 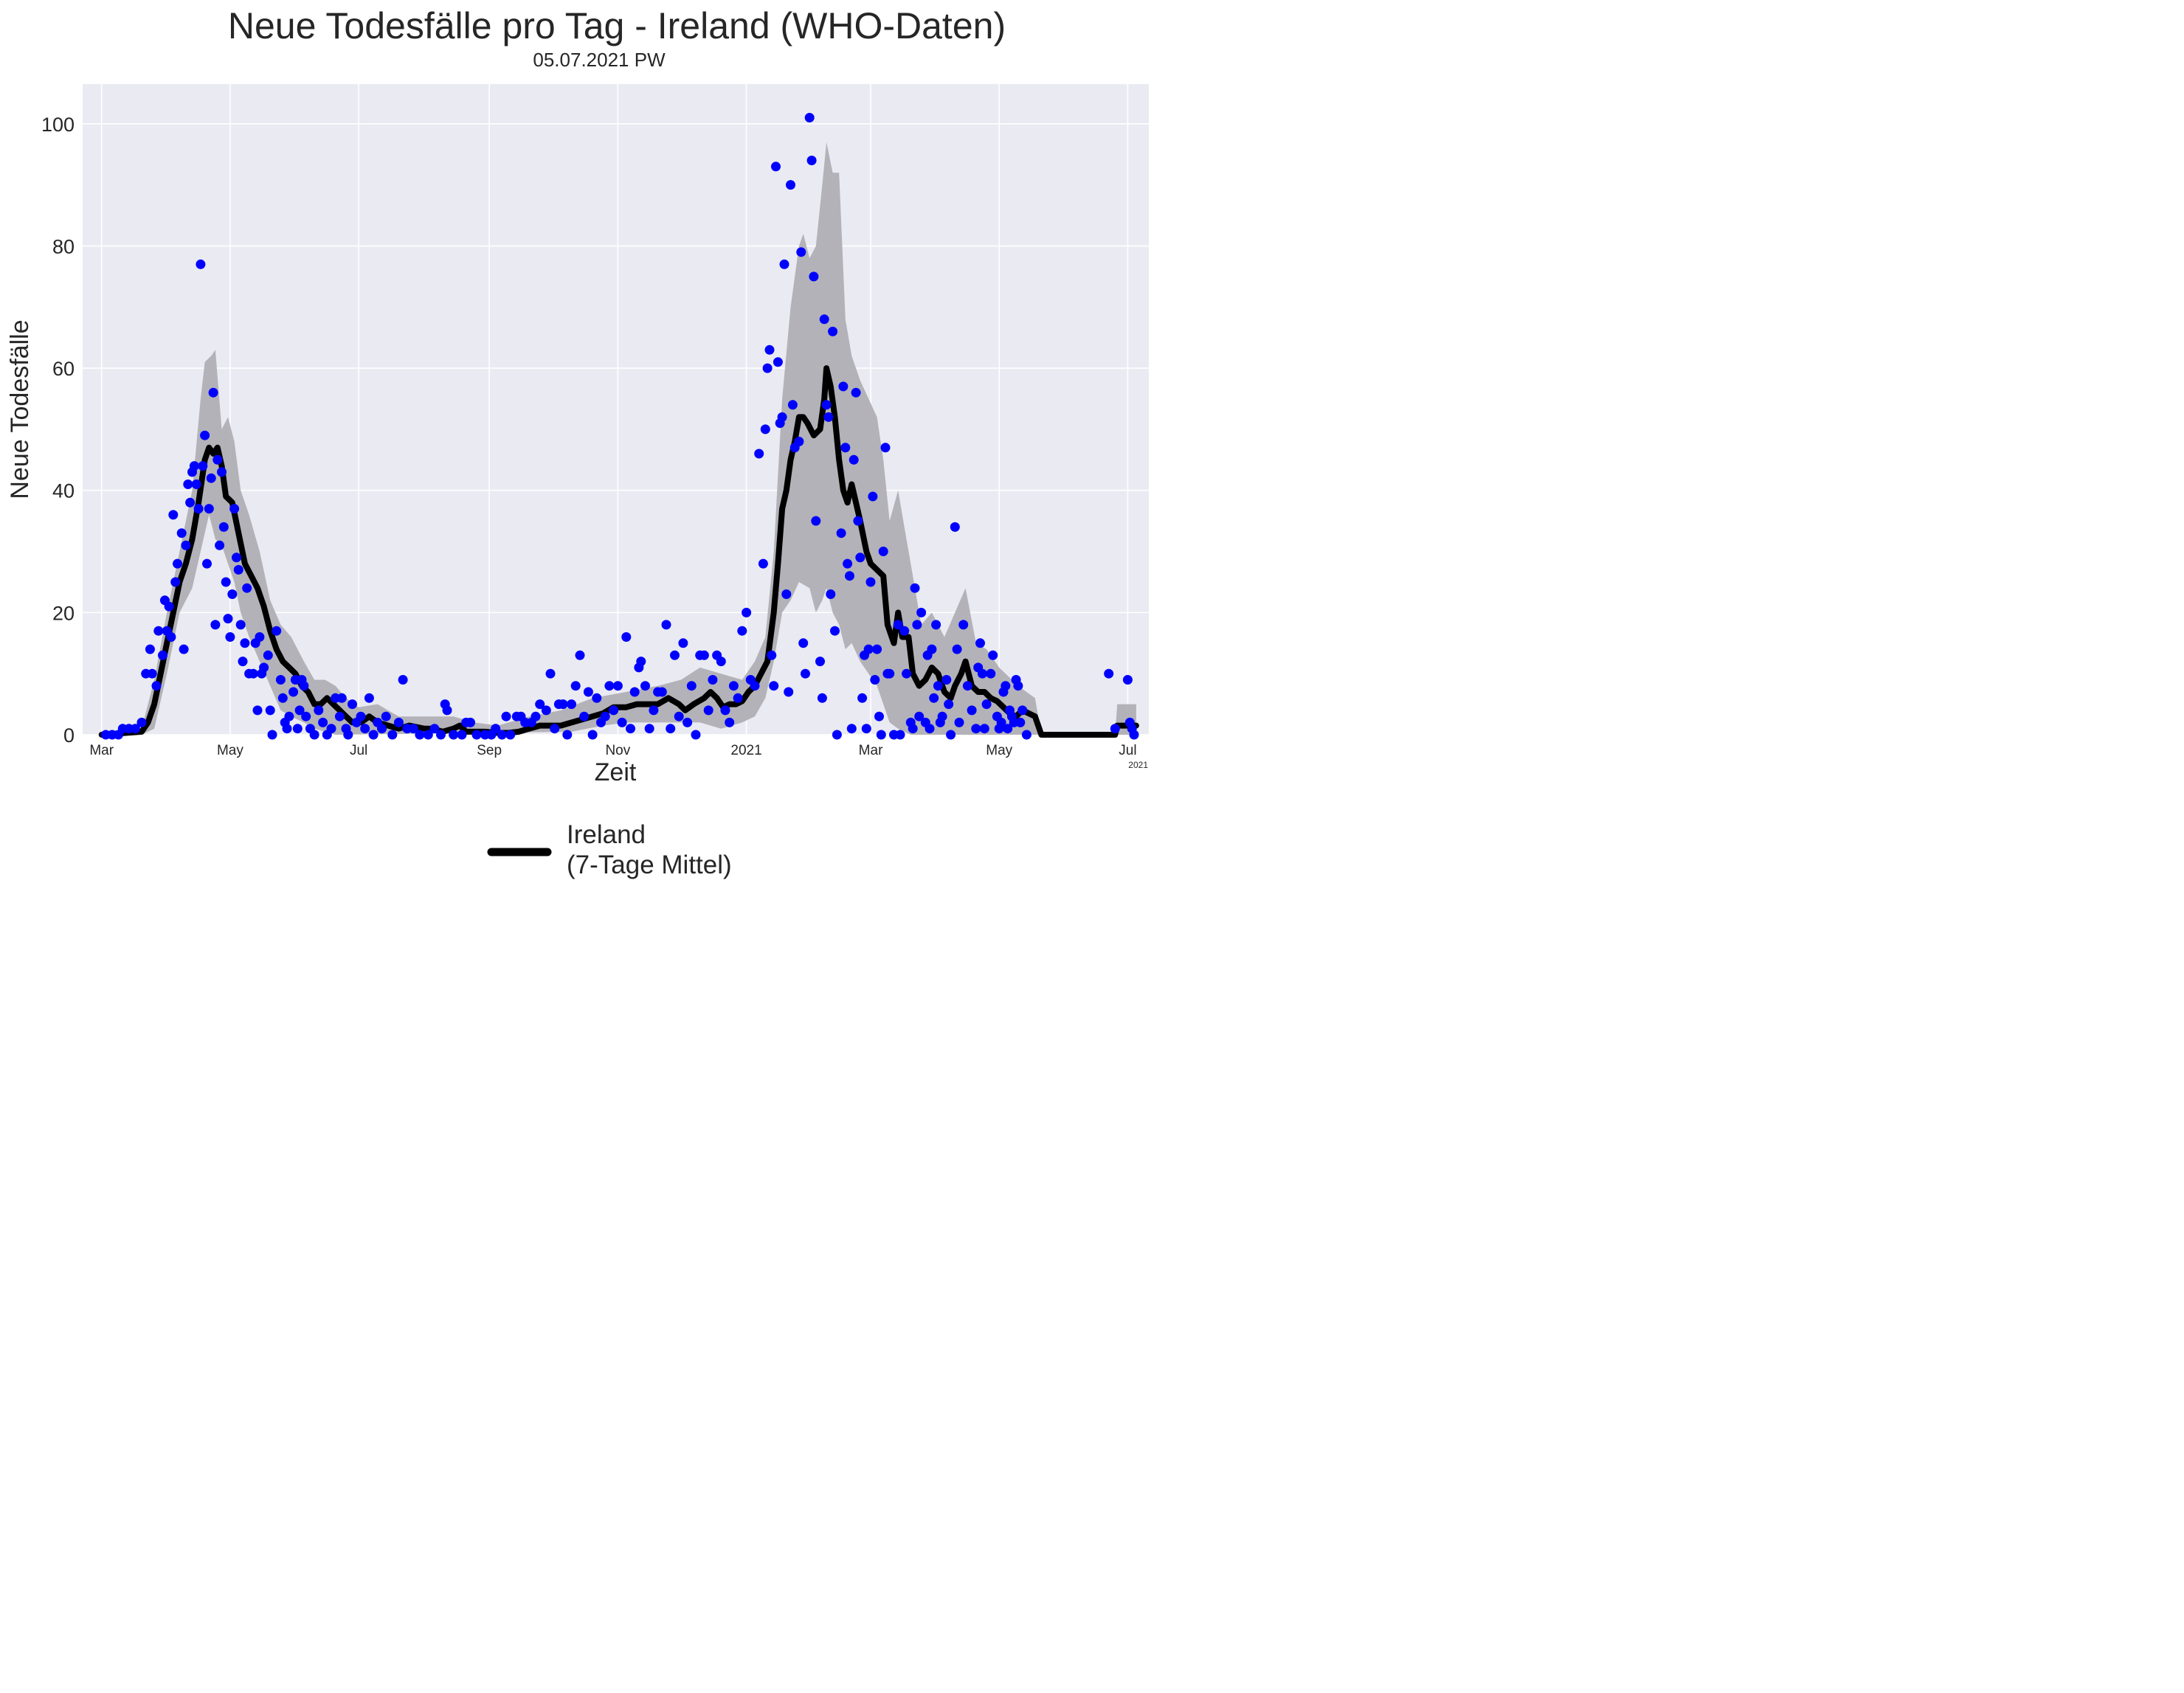 What do you see at coordinates (64, 369) in the screenshot?
I see `y-tick-label: 60` at bounding box center [64, 369].